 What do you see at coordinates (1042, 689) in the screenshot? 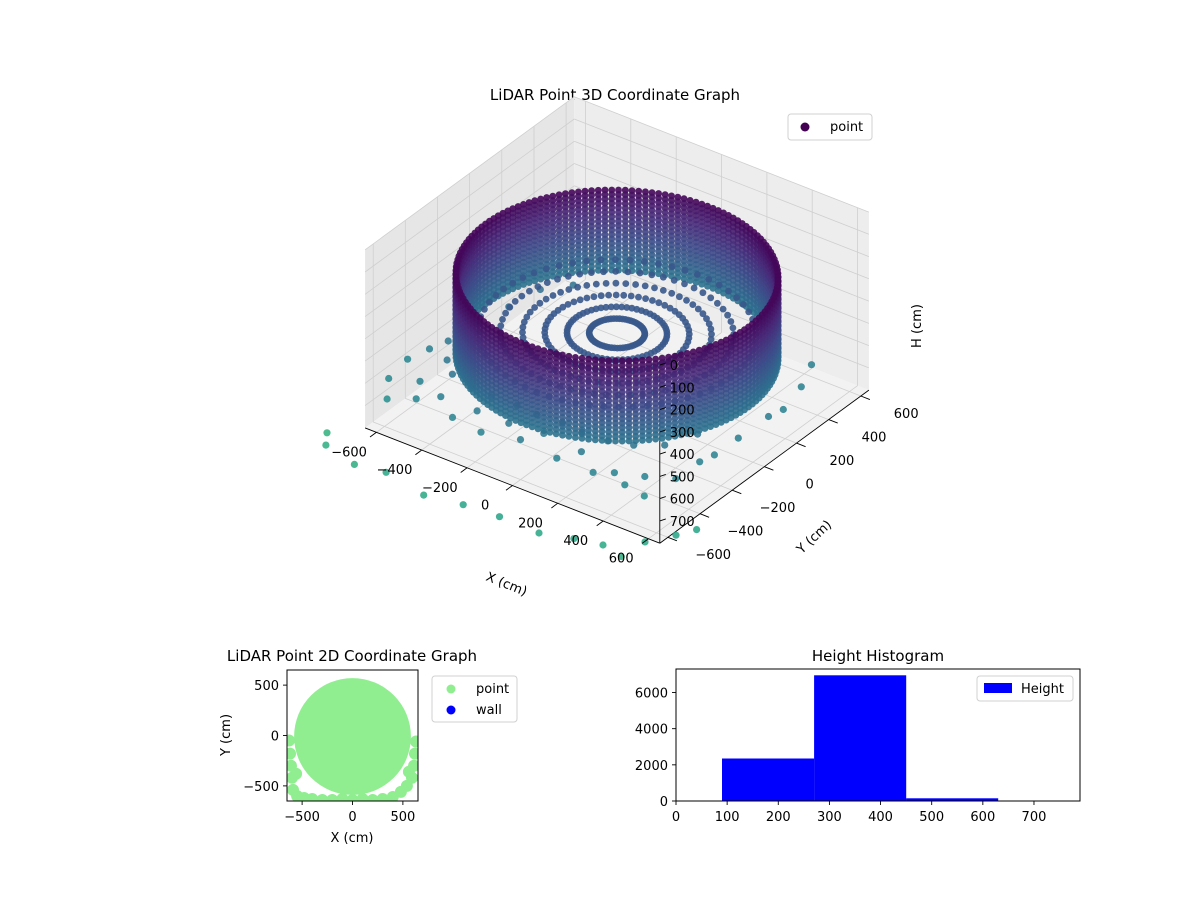
I see `legend-histogram-label: Height` at bounding box center [1042, 689].